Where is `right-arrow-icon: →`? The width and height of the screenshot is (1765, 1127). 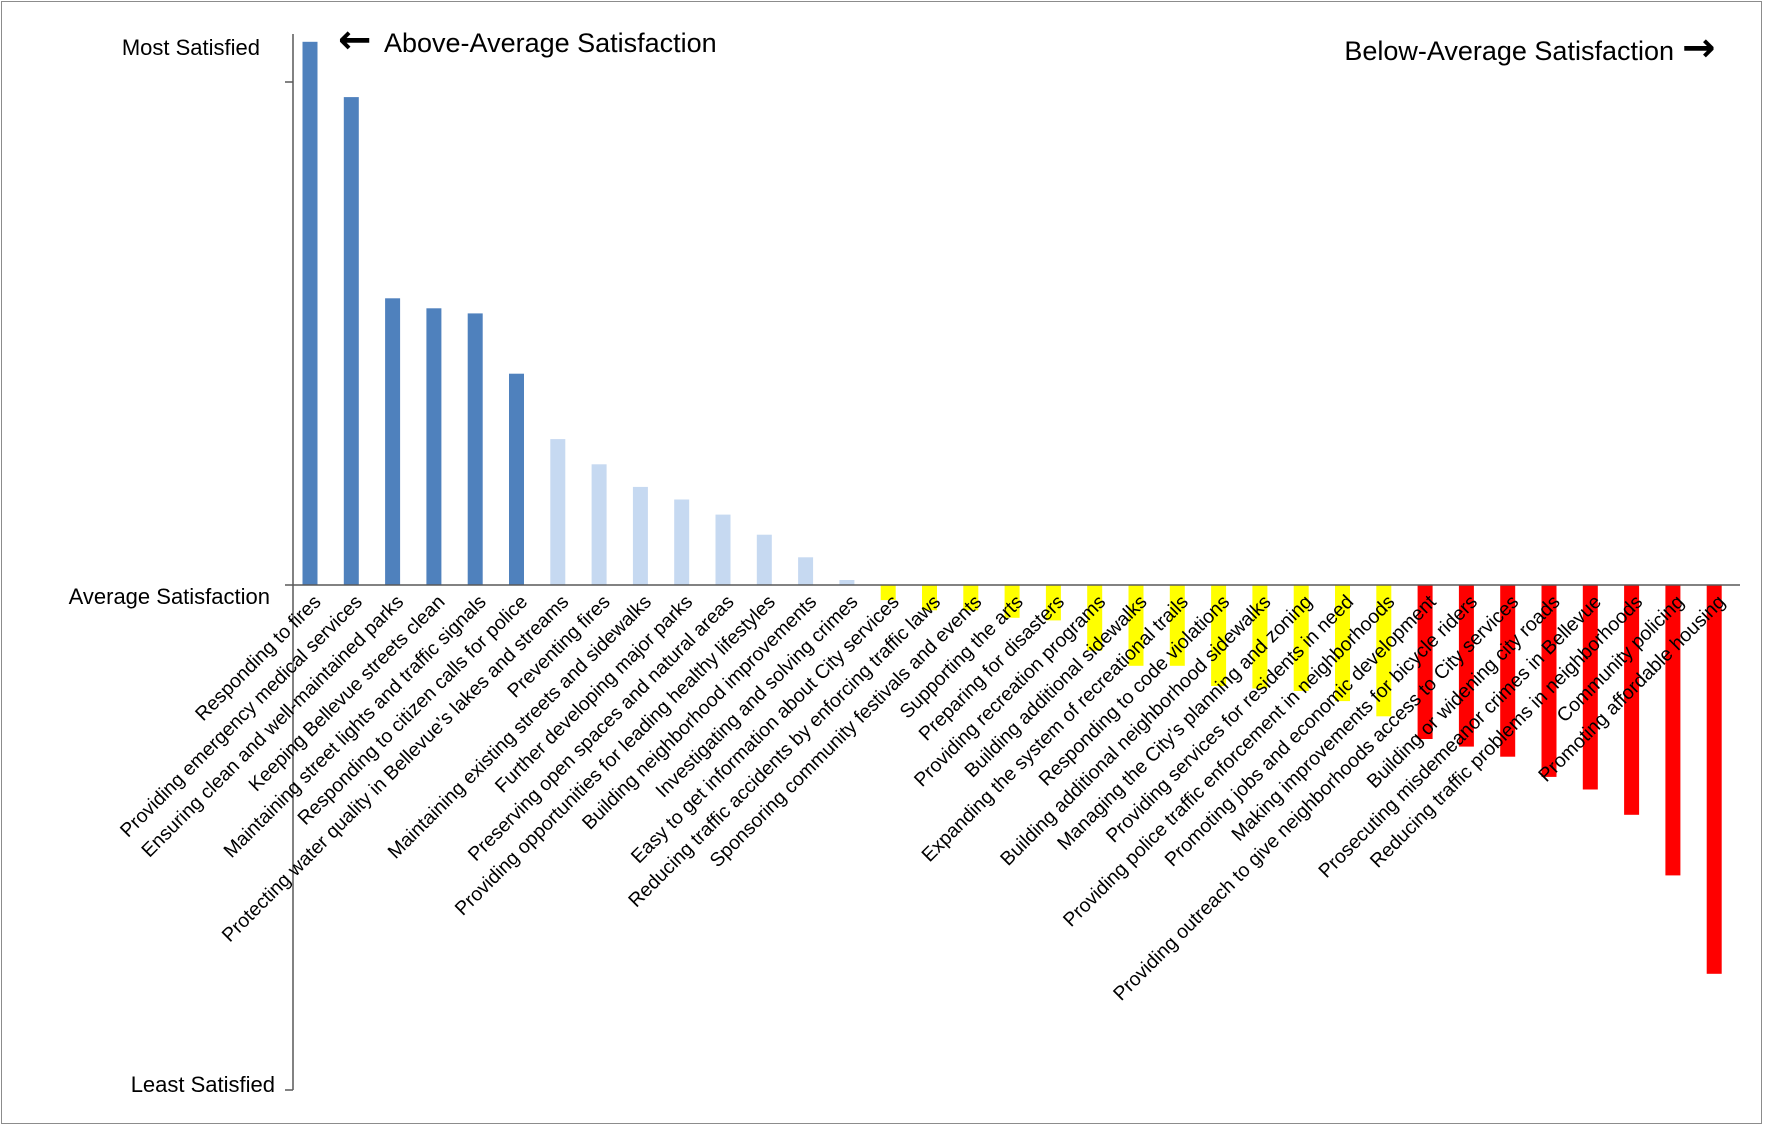
right-arrow-icon: → is located at coordinates (1699, 48).